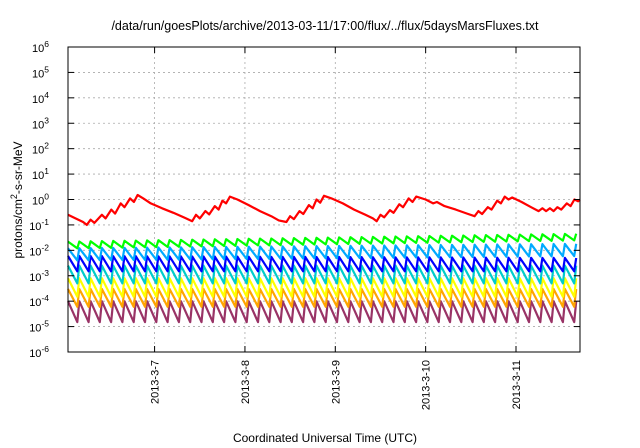  I want to click on y-tick-label: 10⁻⁵, so click(39, 327).